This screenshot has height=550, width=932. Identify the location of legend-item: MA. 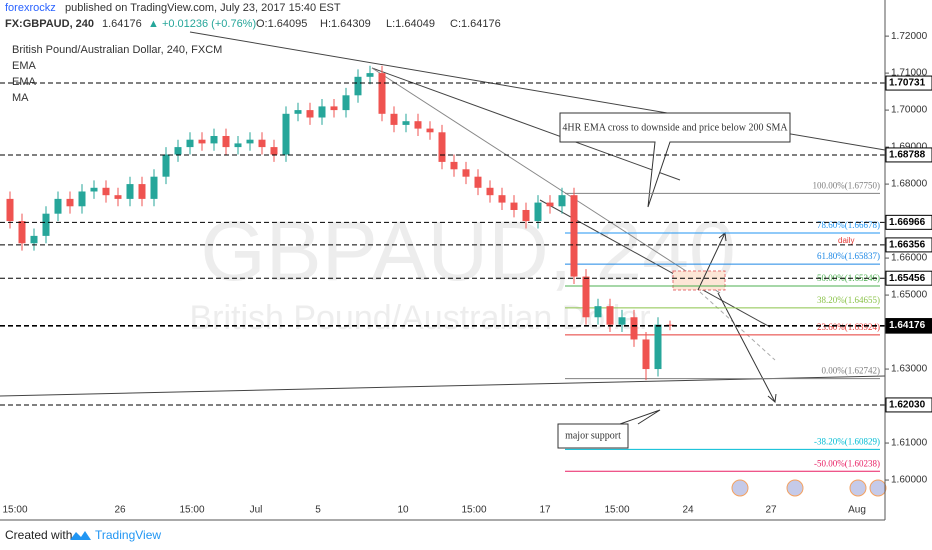
(20, 98).